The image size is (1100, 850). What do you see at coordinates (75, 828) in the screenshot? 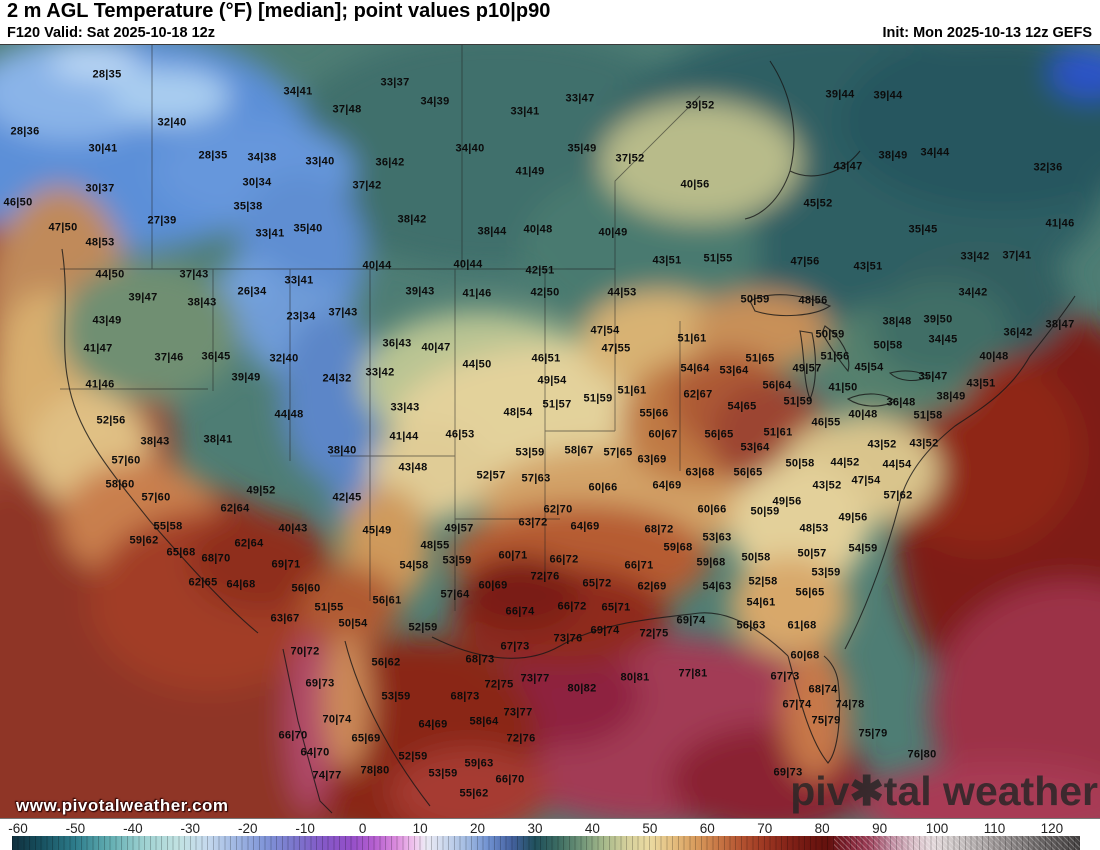
I see `colorbar-tick-label: -50` at bounding box center [75, 828].